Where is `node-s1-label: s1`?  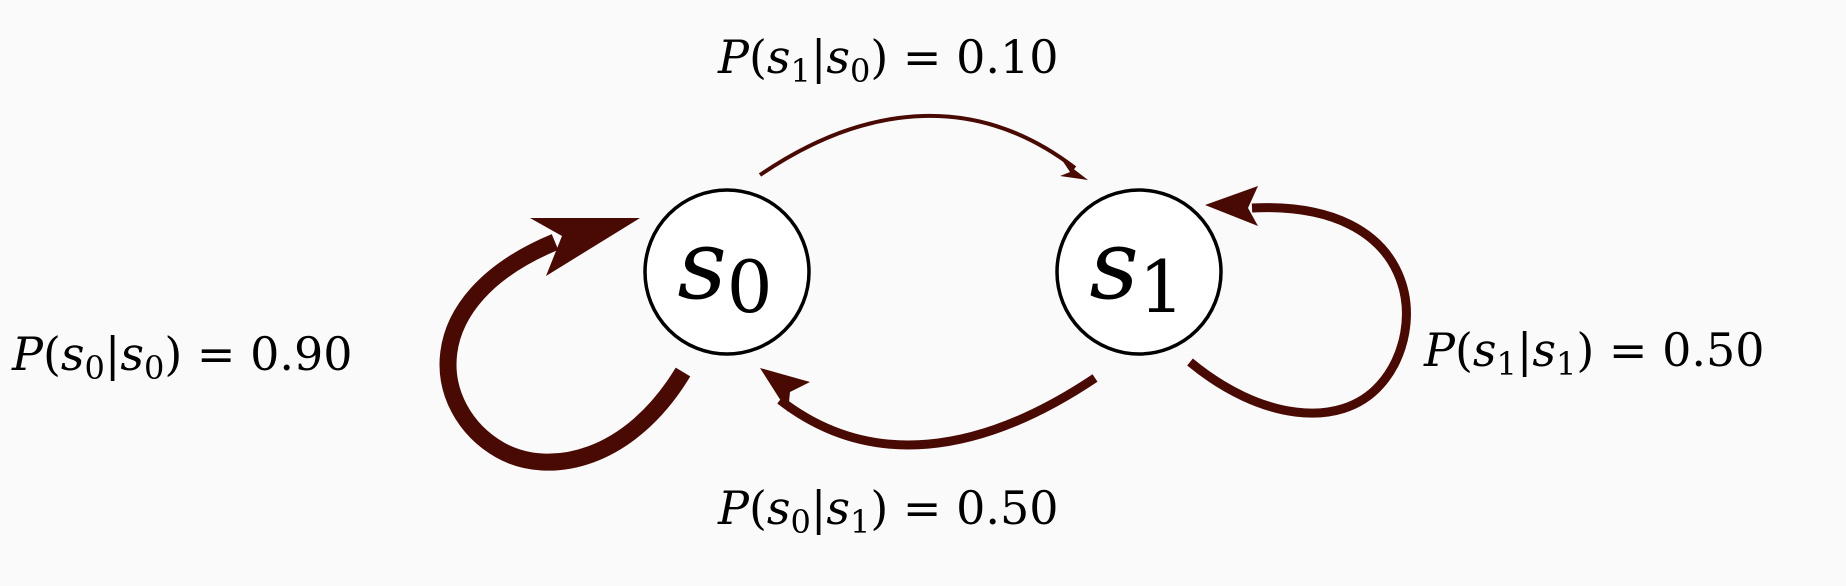 node-s1-label: s1 is located at coordinates (1136, 269).